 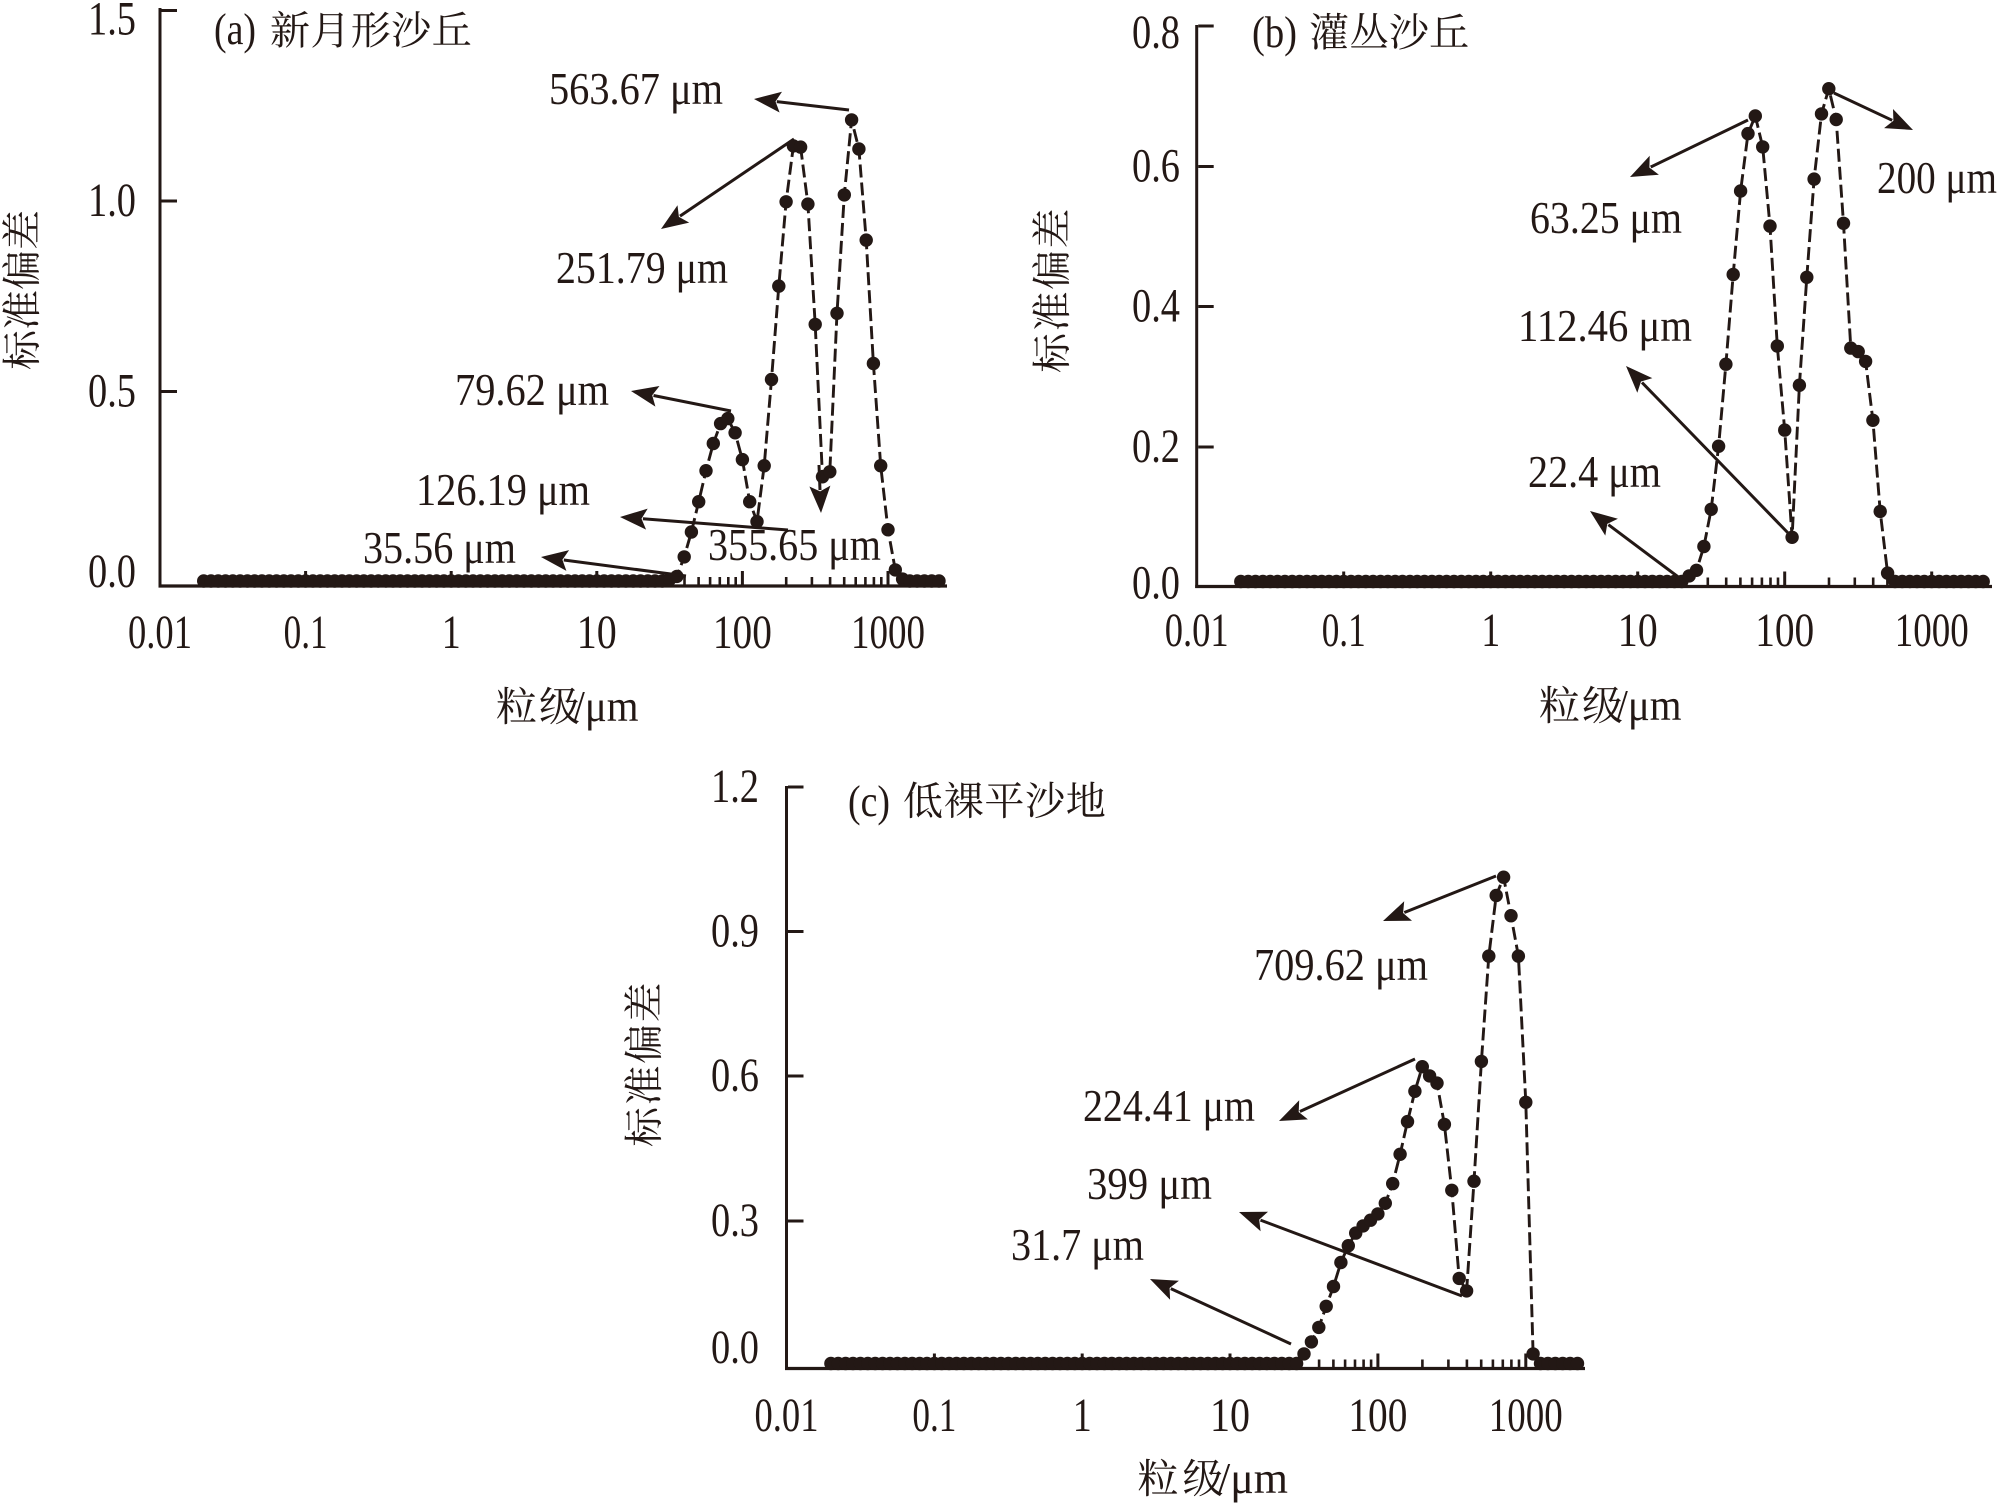 What do you see at coordinates (1149, 1183) in the screenshot?
I see `svg-text: 399 μm` at bounding box center [1149, 1183].